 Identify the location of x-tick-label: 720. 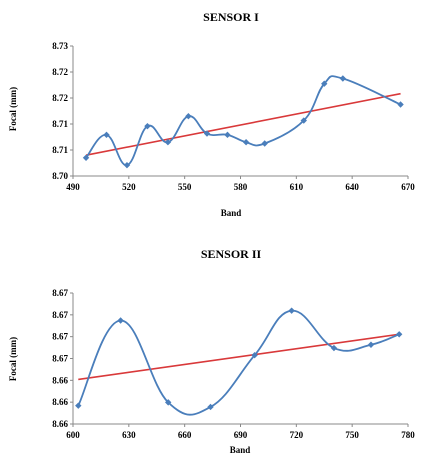
(297, 435).